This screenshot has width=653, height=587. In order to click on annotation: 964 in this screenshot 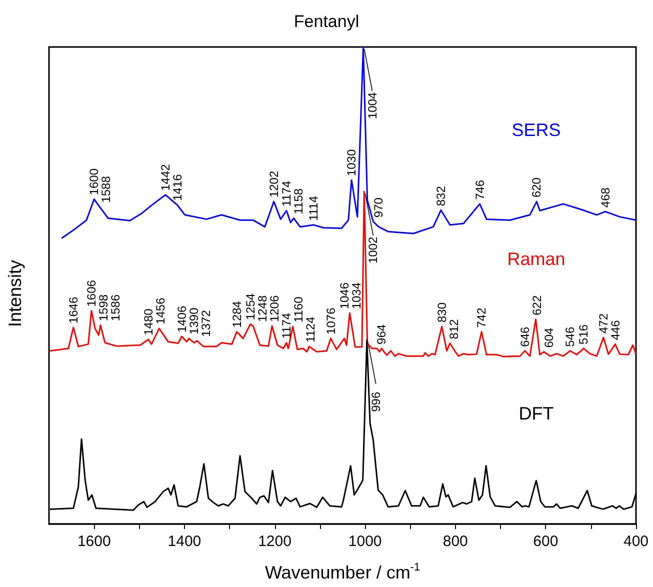, I will do `click(381, 334)`.